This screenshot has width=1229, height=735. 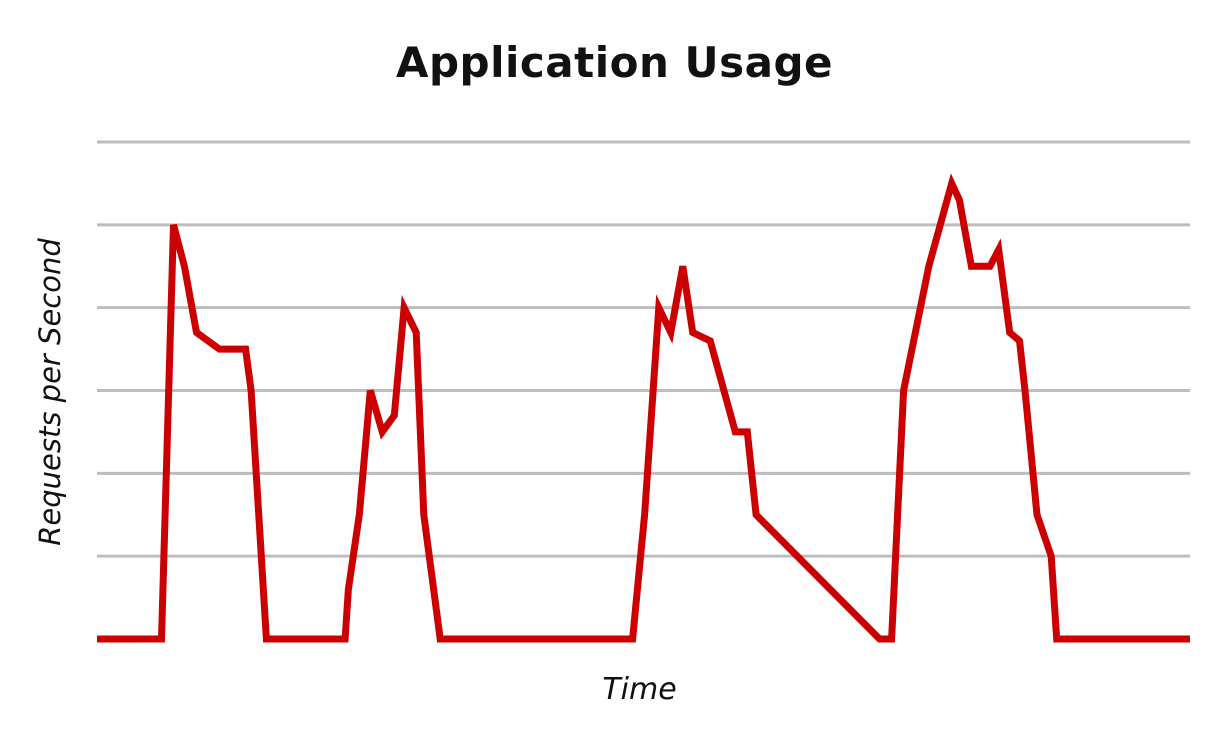 What do you see at coordinates (50, 392) in the screenshot?
I see `y-axis-label: Requests per Second` at bounding box center [50, 392].